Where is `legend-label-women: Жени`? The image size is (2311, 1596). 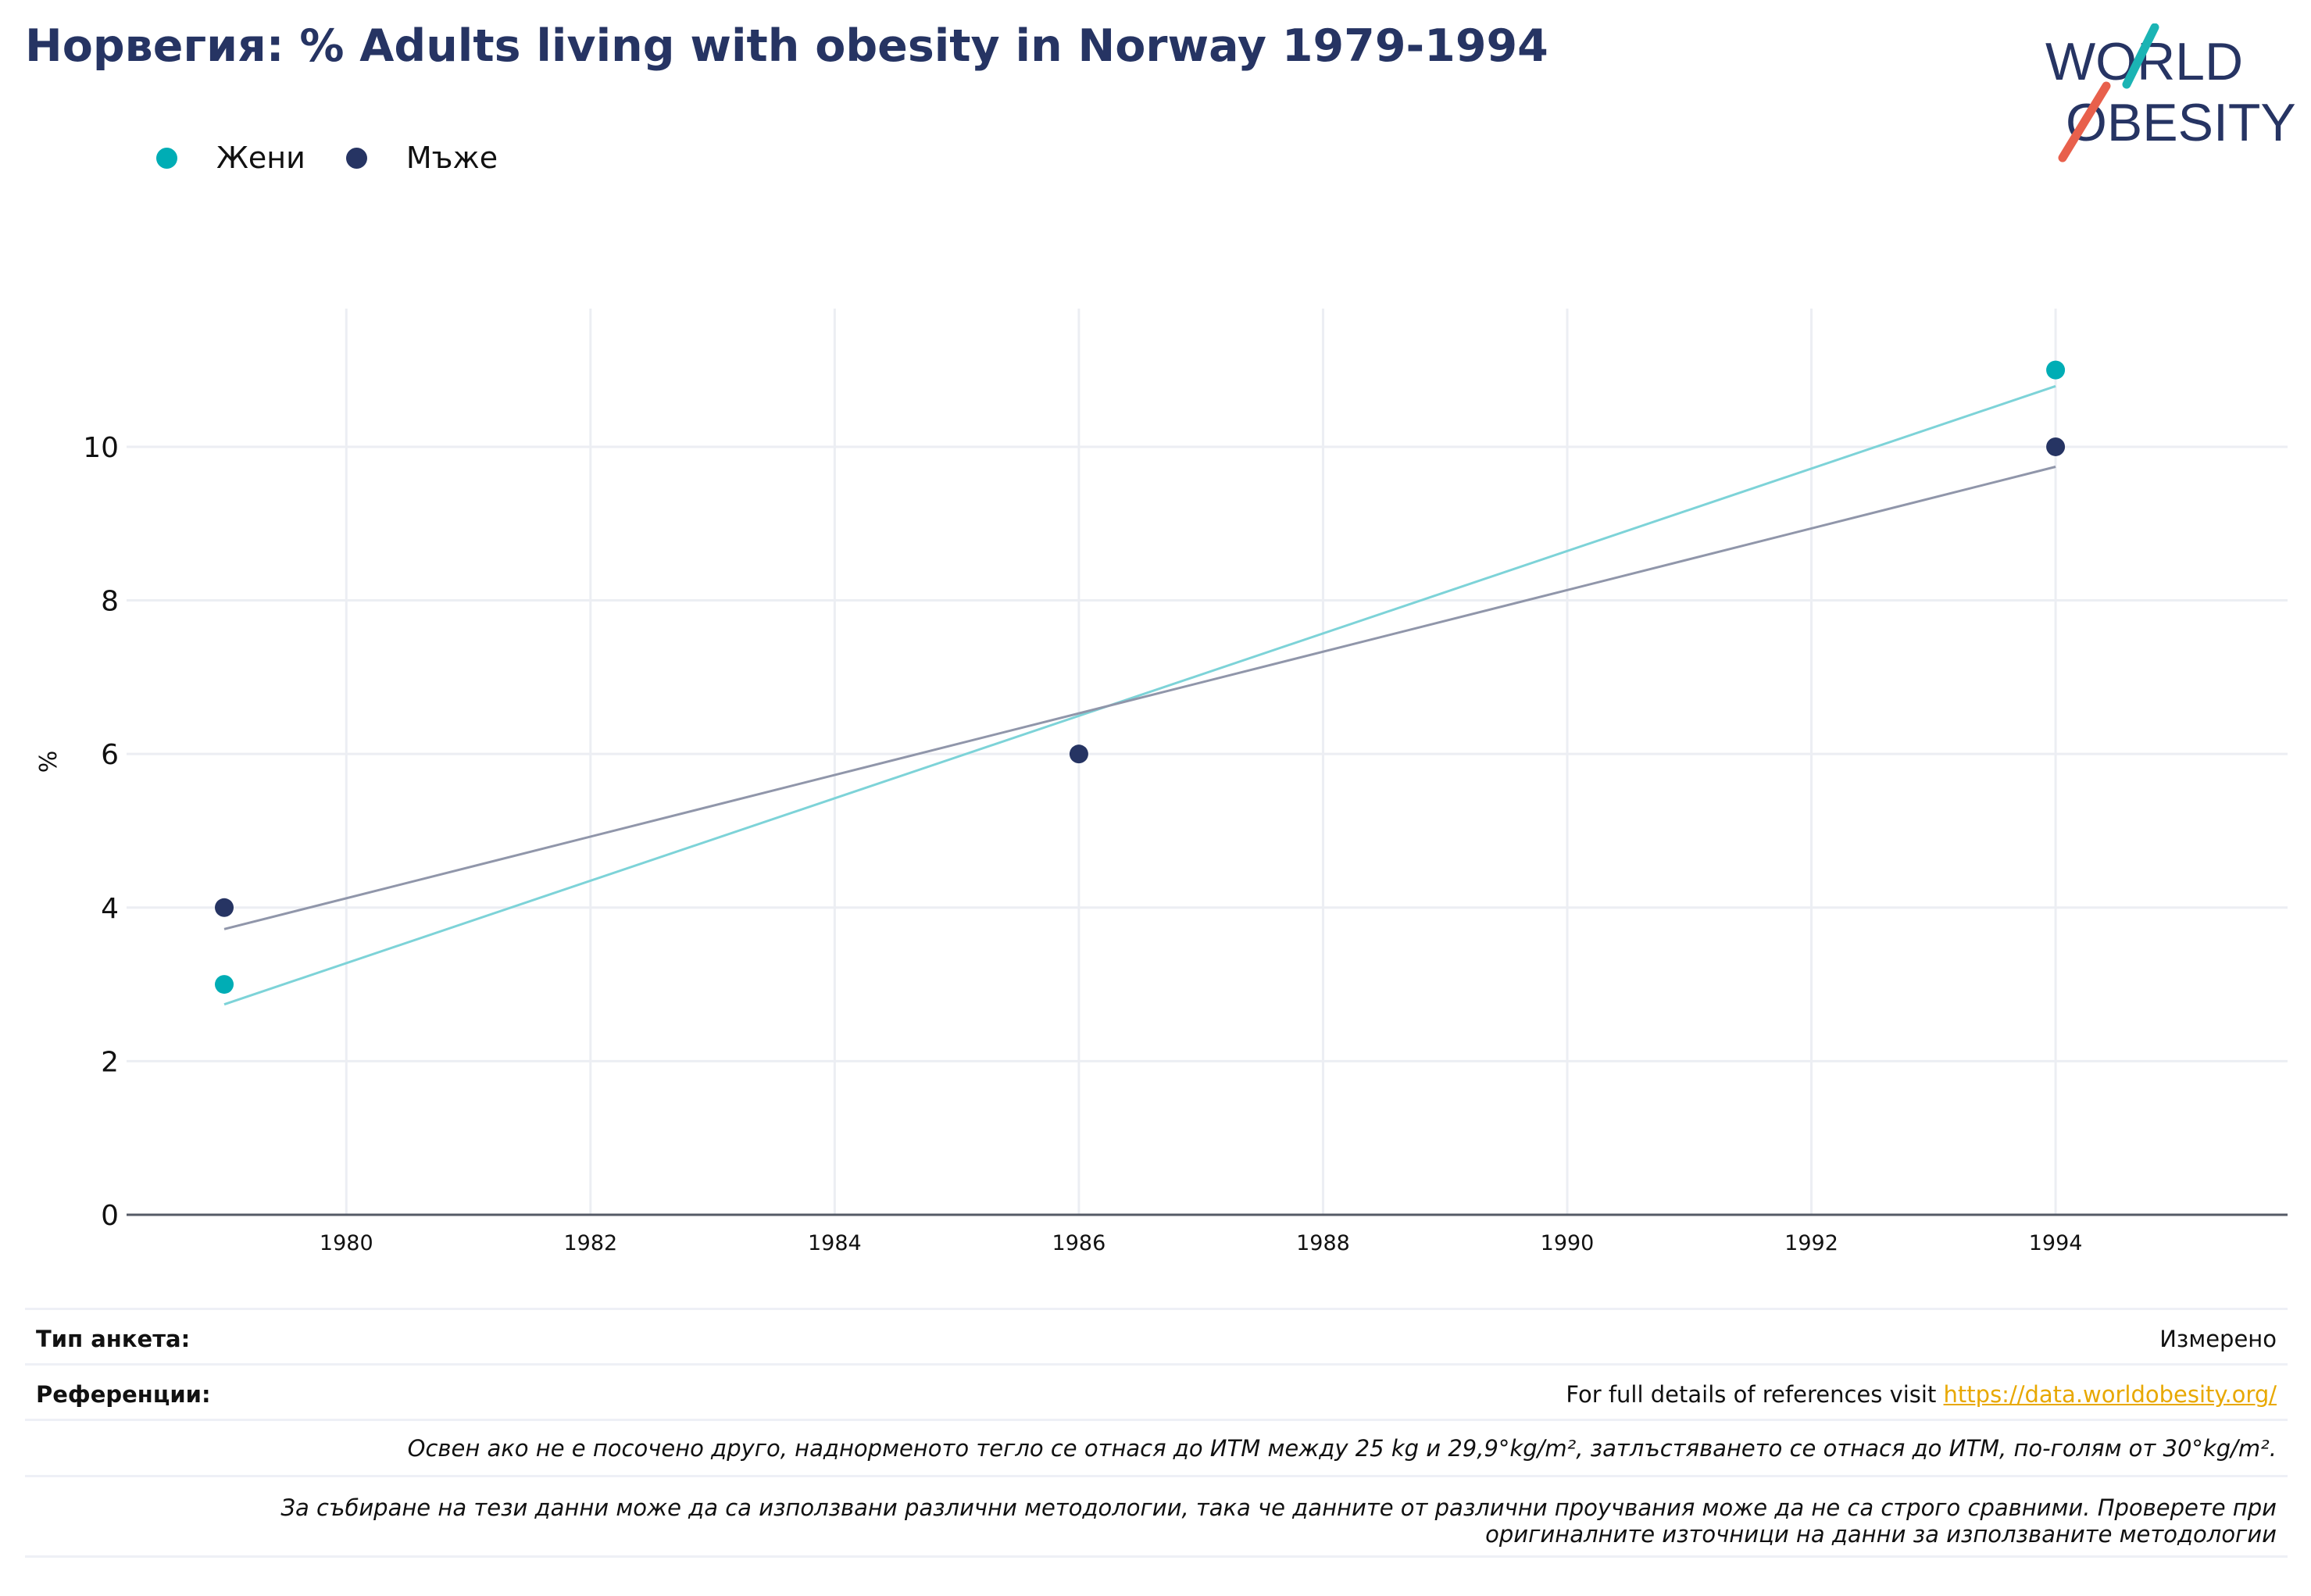 legend-label-women: Жени is located at coordinates (260, 158).